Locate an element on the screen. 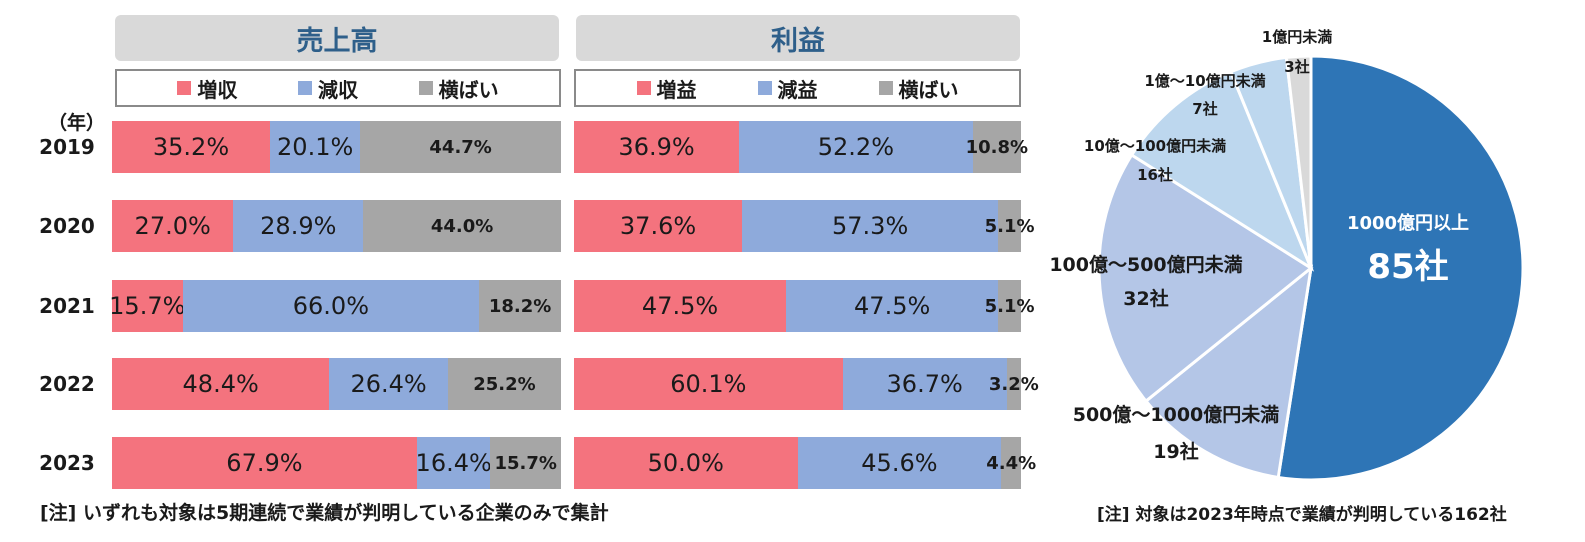 The width and height of the screenshot is (1585, 542). profit-segment-up: 50.0% is located at coordinates (686, 463).